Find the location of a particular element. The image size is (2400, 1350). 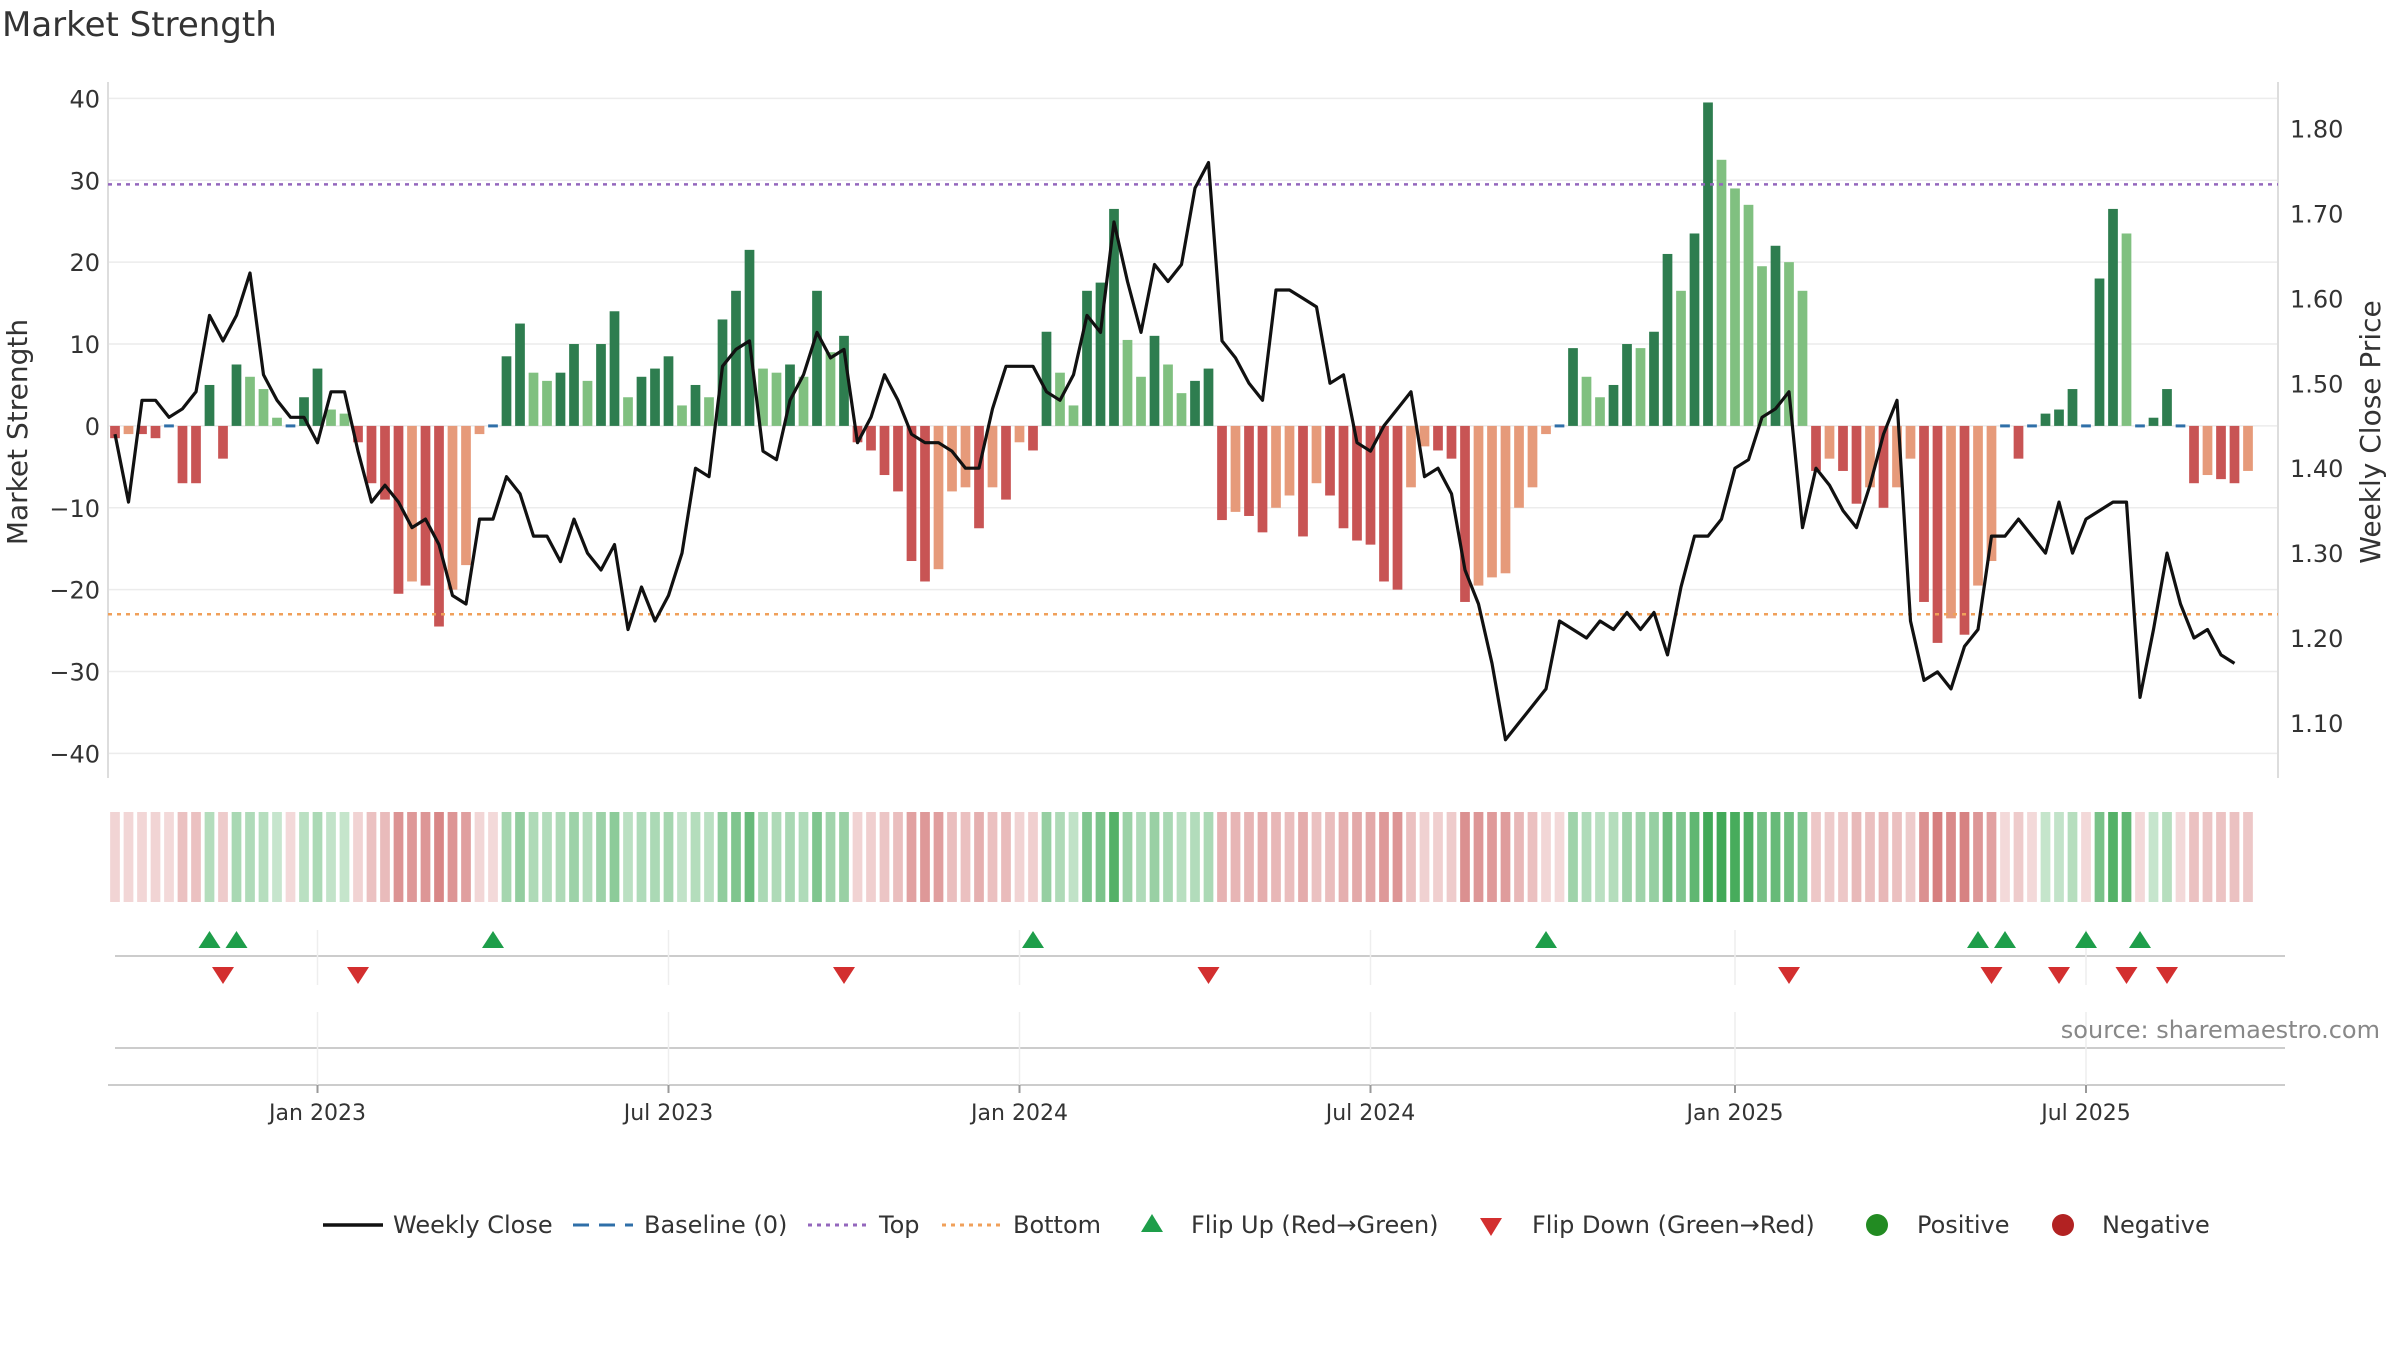

x-tick-label: Jul 2025 is located at coordinates (2085, 1113).